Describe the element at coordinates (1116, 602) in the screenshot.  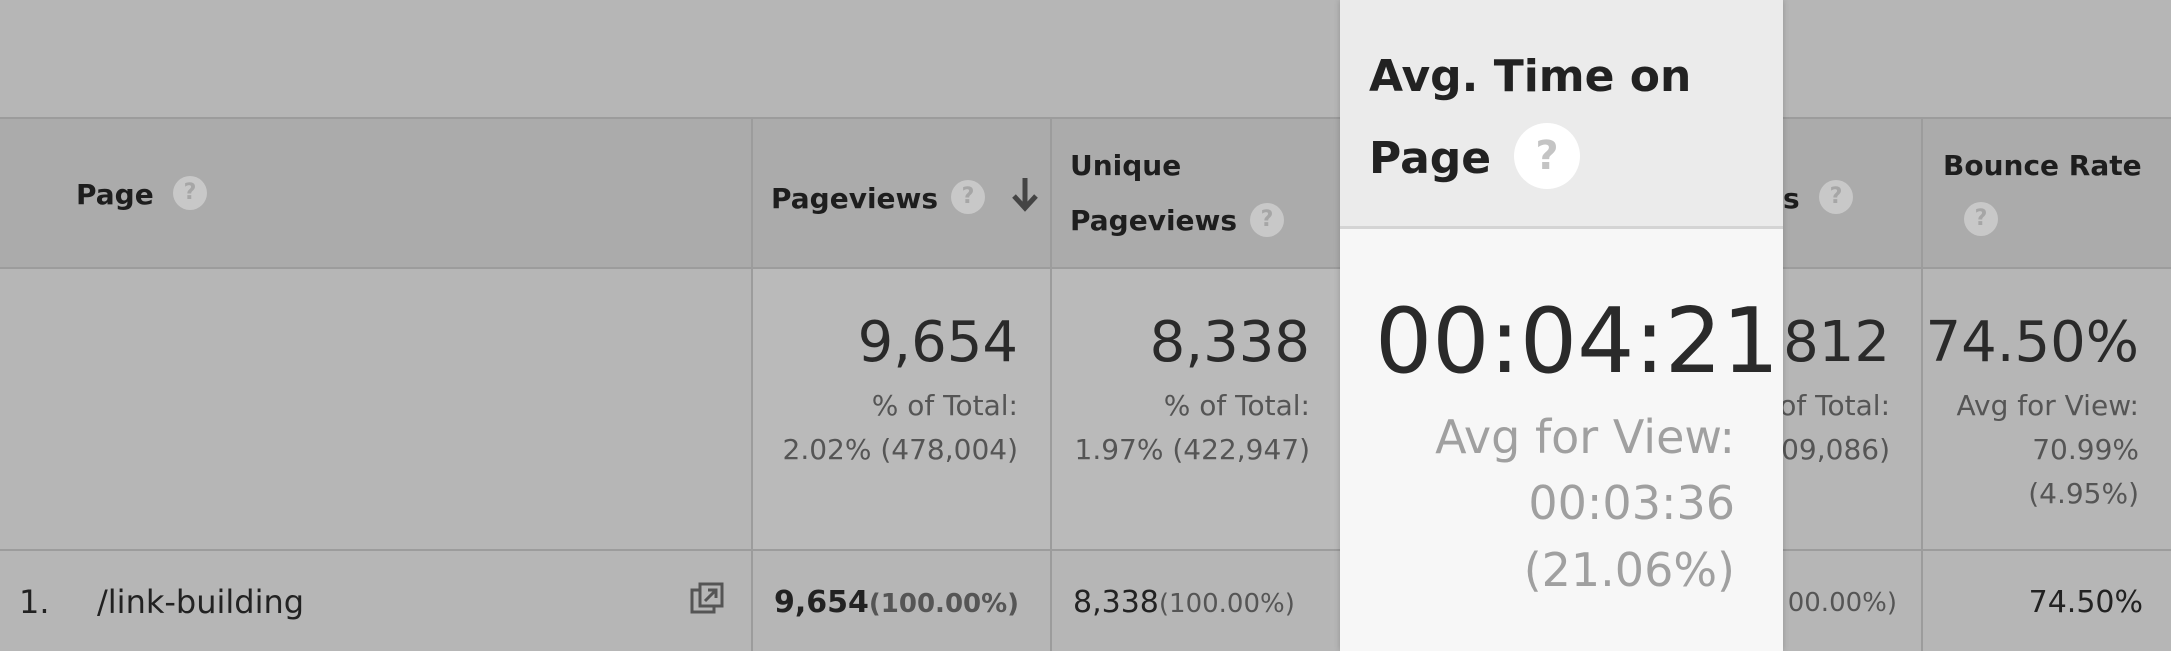
I see `cell-value: 8,338` at that location.